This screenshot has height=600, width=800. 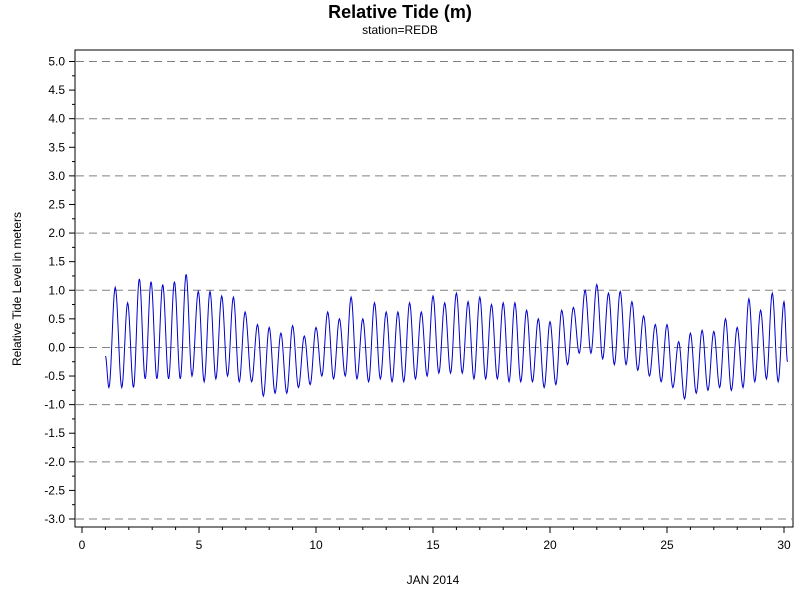 I want to click on y-tick-label: 4.5, so click(x=56, y=90).